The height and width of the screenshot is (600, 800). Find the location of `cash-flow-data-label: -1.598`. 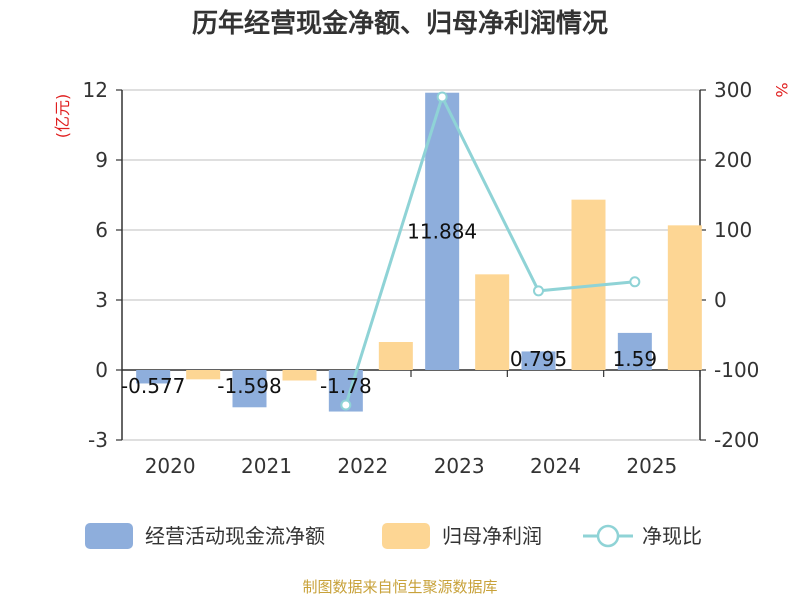

cash-flow-data-label: -1.598 is located at coordinates (249, 386).